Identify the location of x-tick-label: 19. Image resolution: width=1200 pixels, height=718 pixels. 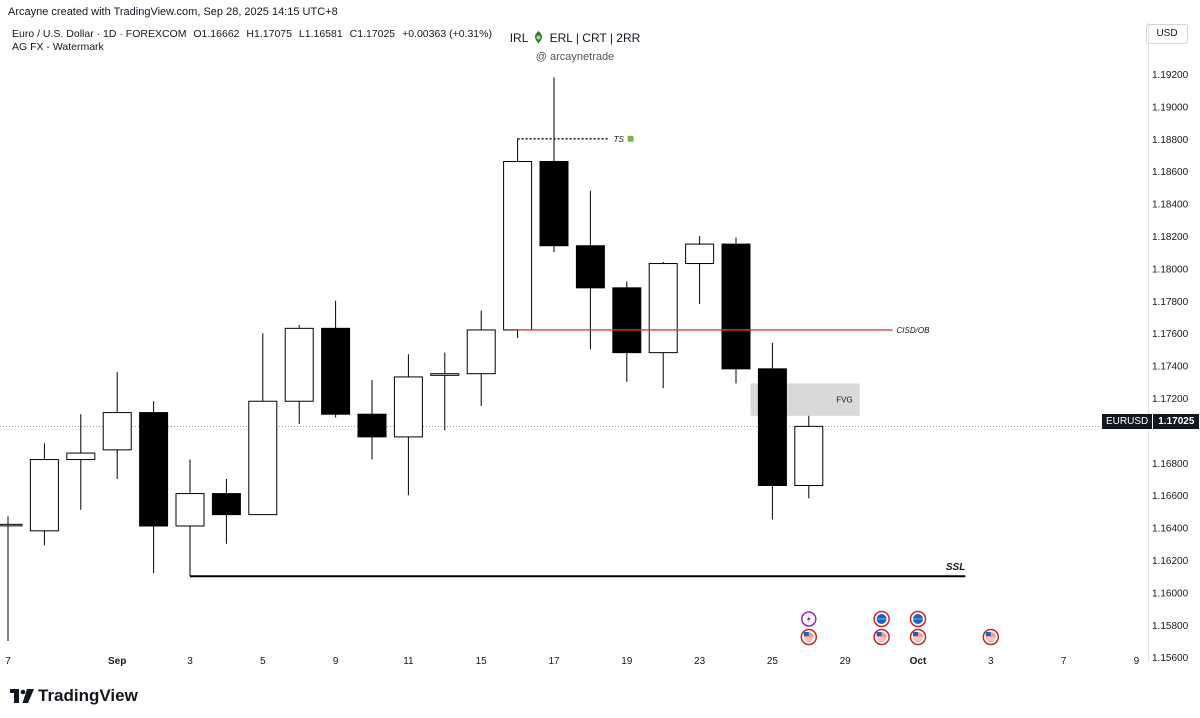
(627, 661).